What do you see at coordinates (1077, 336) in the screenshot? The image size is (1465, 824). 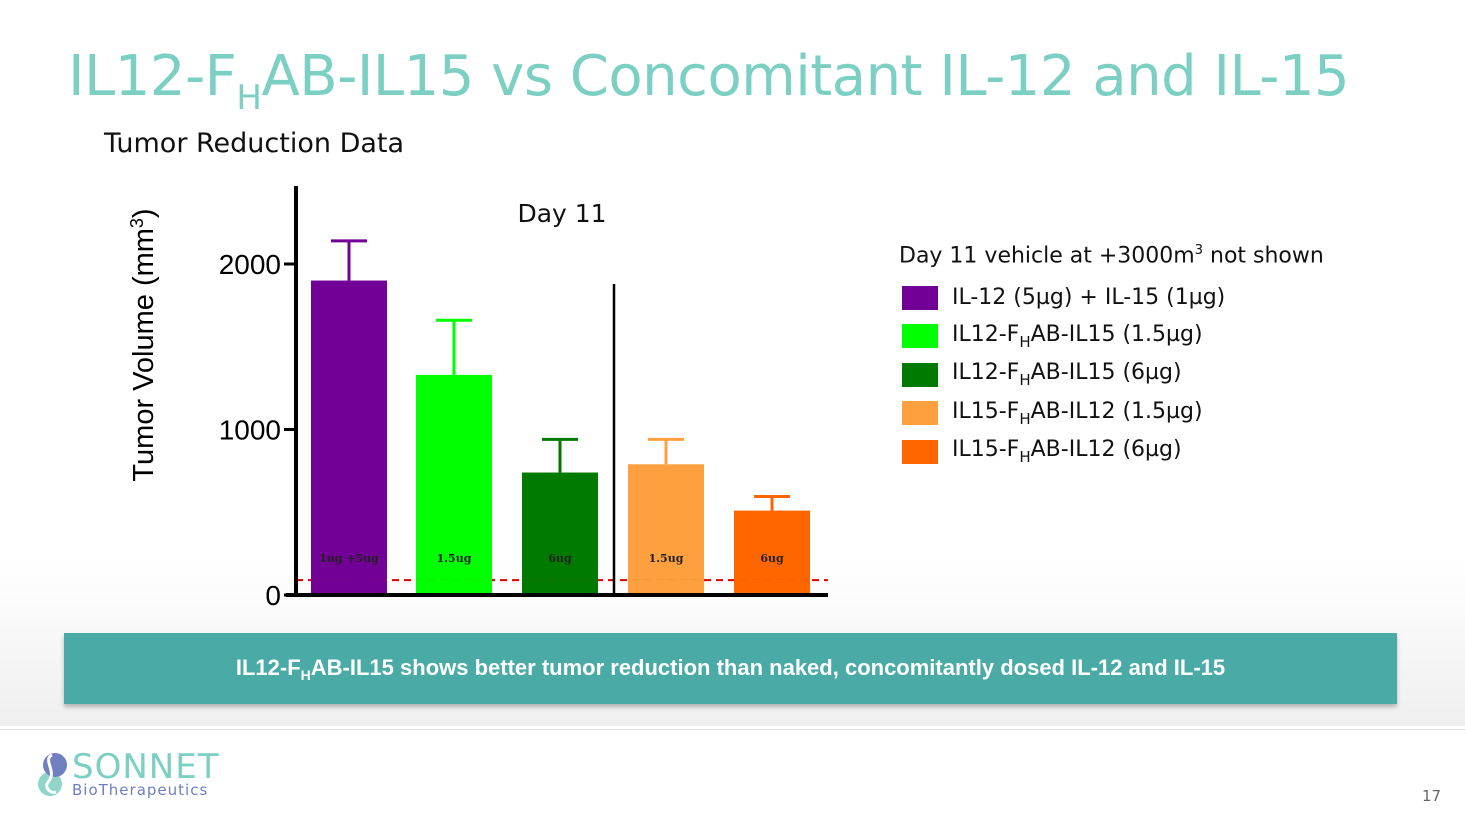 I see `legend-label: IL12-FHAB-IL15 (1.5µg)` at bounding box center [1077, 336].